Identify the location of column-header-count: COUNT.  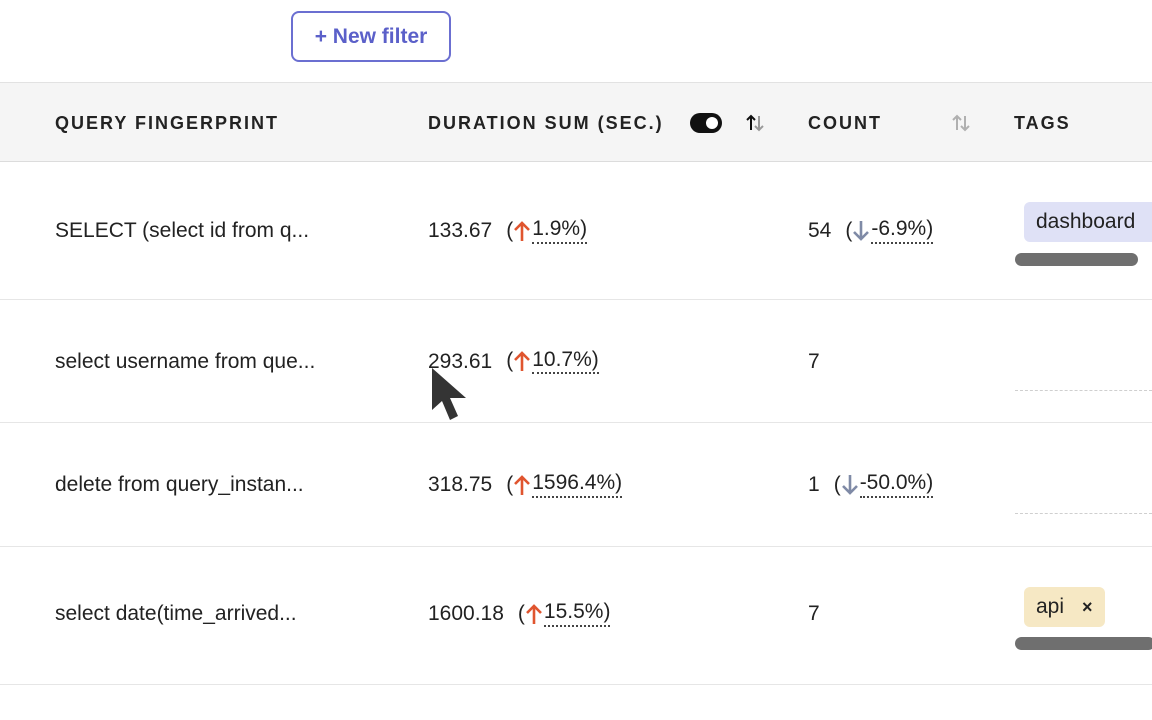
(845, 122).